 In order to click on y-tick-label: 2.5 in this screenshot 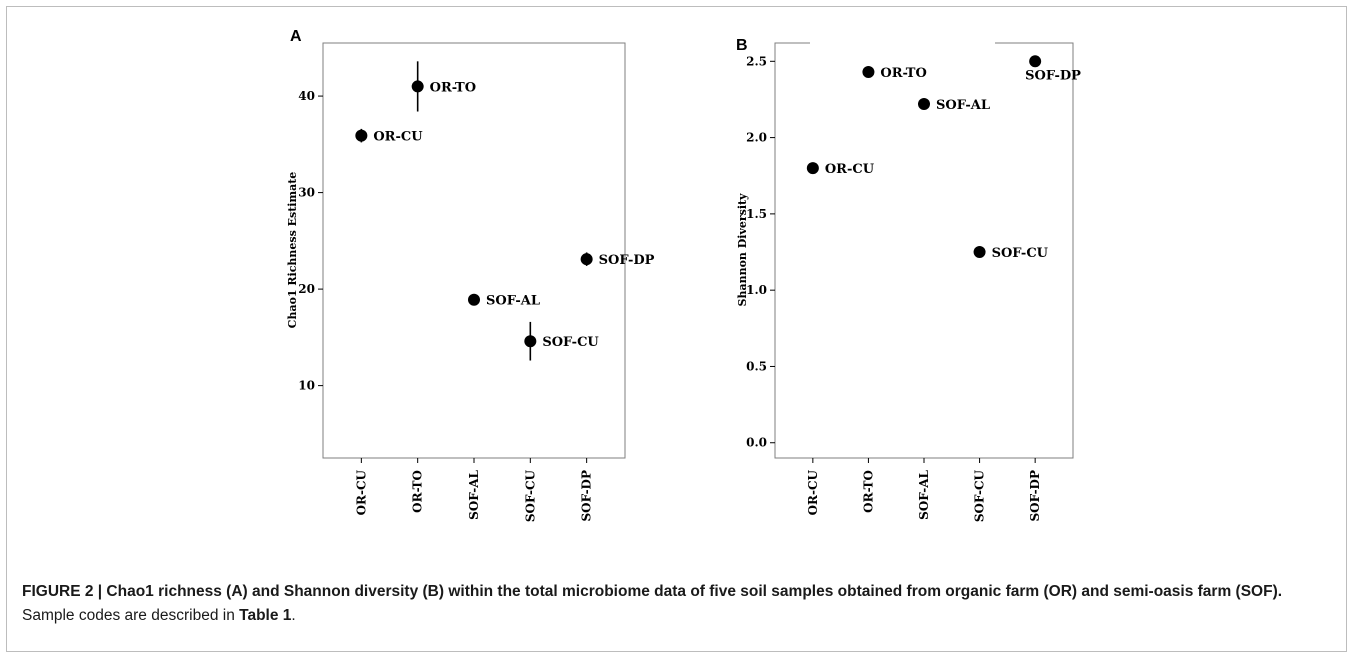, I will do `click(756, 61)`.